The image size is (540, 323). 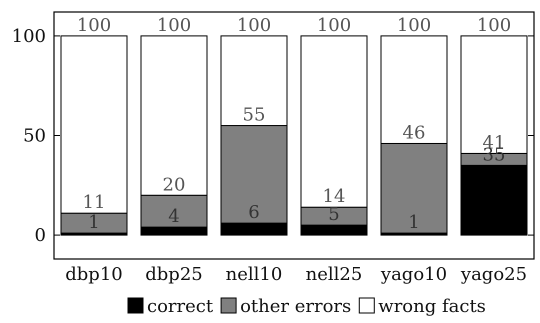 What do you see at coordinates (333, 214) in the screenshot?
I see `correct-label: 5` at bounding box center [333, 214].